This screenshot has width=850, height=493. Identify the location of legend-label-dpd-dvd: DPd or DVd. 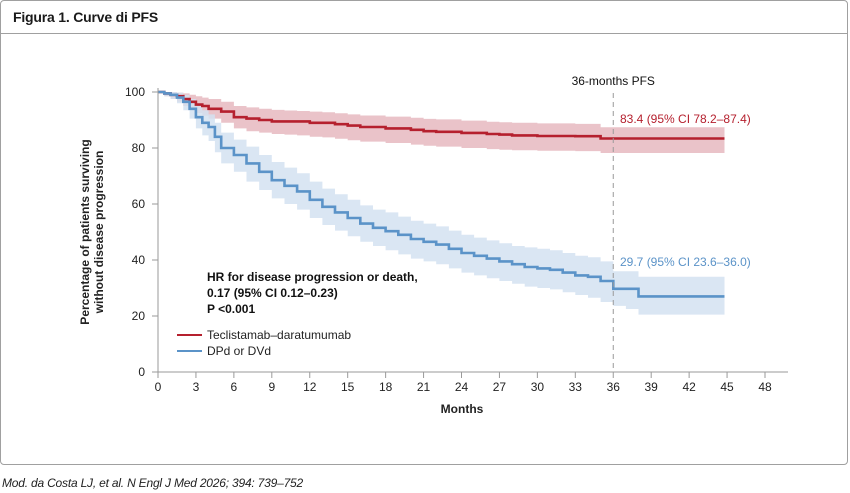
(239, 351).